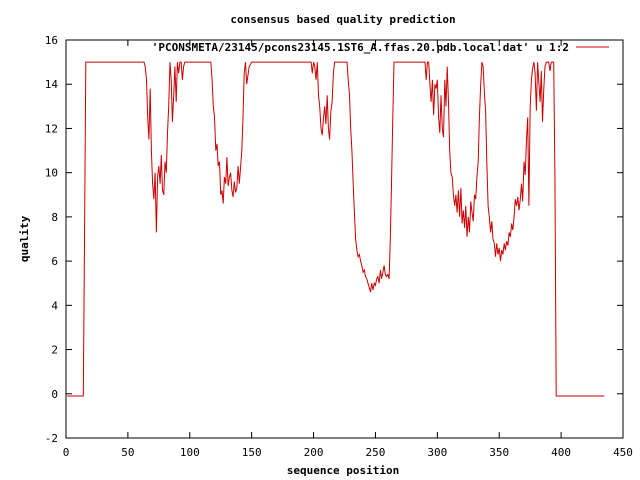 This screenshot has width=640, height=480. I want to click on x-tick-label: 450, so click(623, 452).